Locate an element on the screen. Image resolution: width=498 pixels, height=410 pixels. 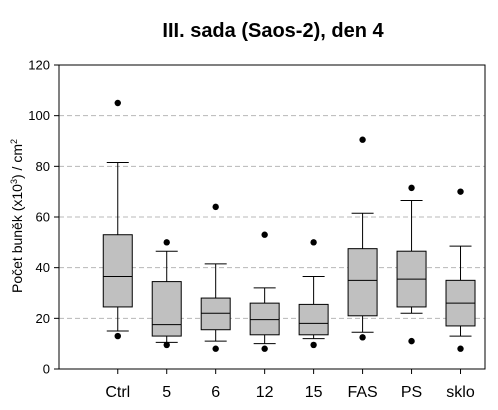
chart-title: III. sada (Saos-2), den 4 is located at coordinates (273, 31).